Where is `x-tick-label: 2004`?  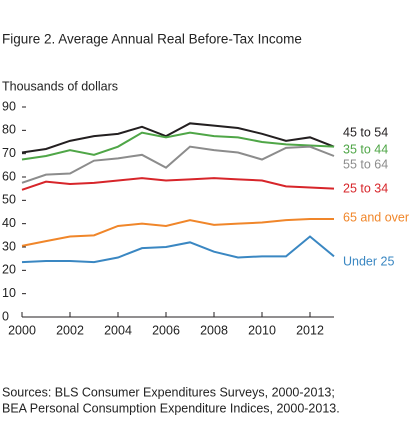 x-tick-label: 2004 is located at coordinates (118, 330).